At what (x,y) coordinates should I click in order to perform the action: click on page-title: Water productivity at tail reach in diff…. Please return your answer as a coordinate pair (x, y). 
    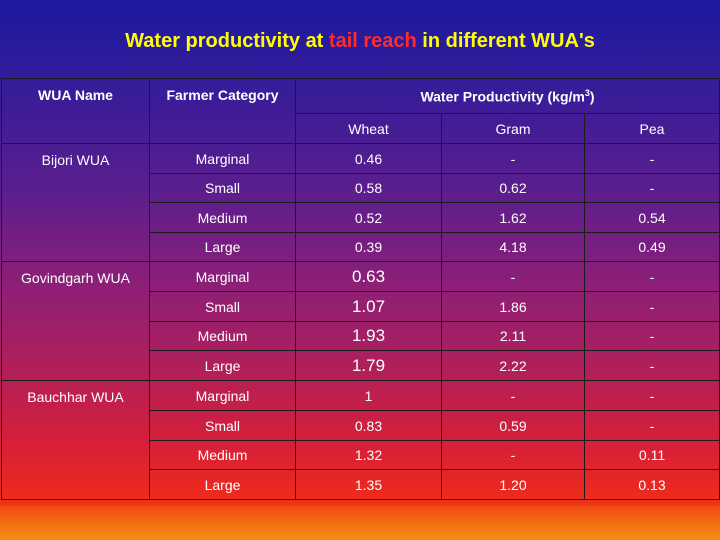
    Looking at the image, I should click on (360, 41).